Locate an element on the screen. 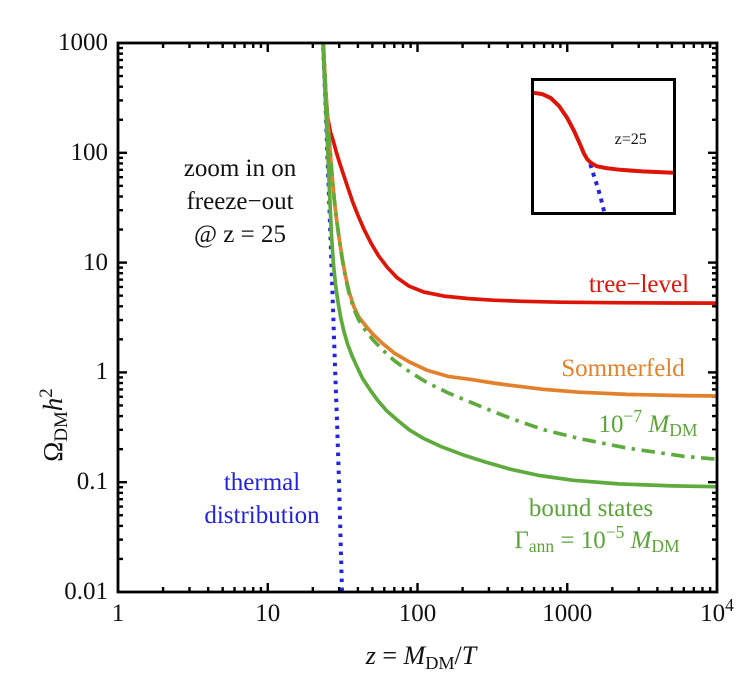 The height and width of the screenshot is (686, 750). bound-state-1e-7-label: 10−7 MDM is located at coordinates (648, 423).